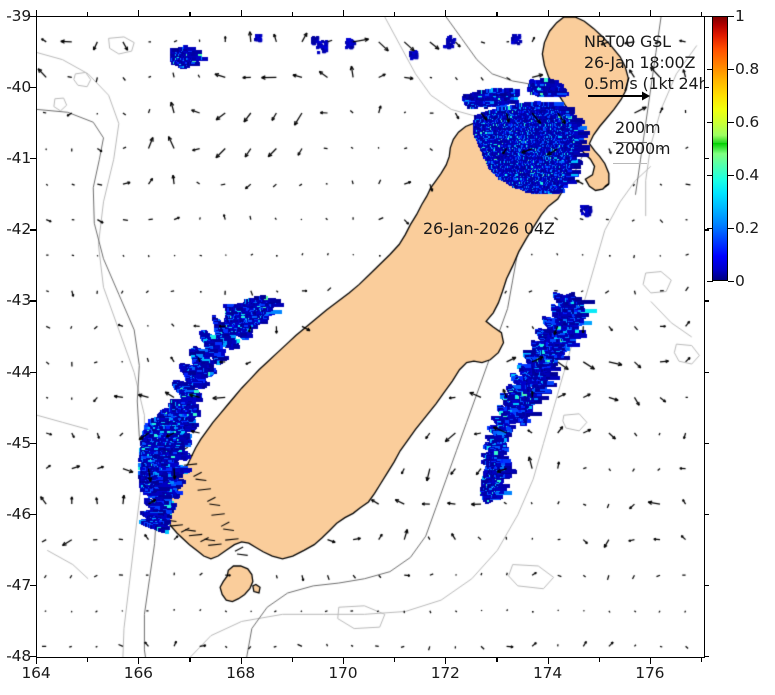  I want to click on bathymetry-legend: 200m 2000m, so click(643, 138).